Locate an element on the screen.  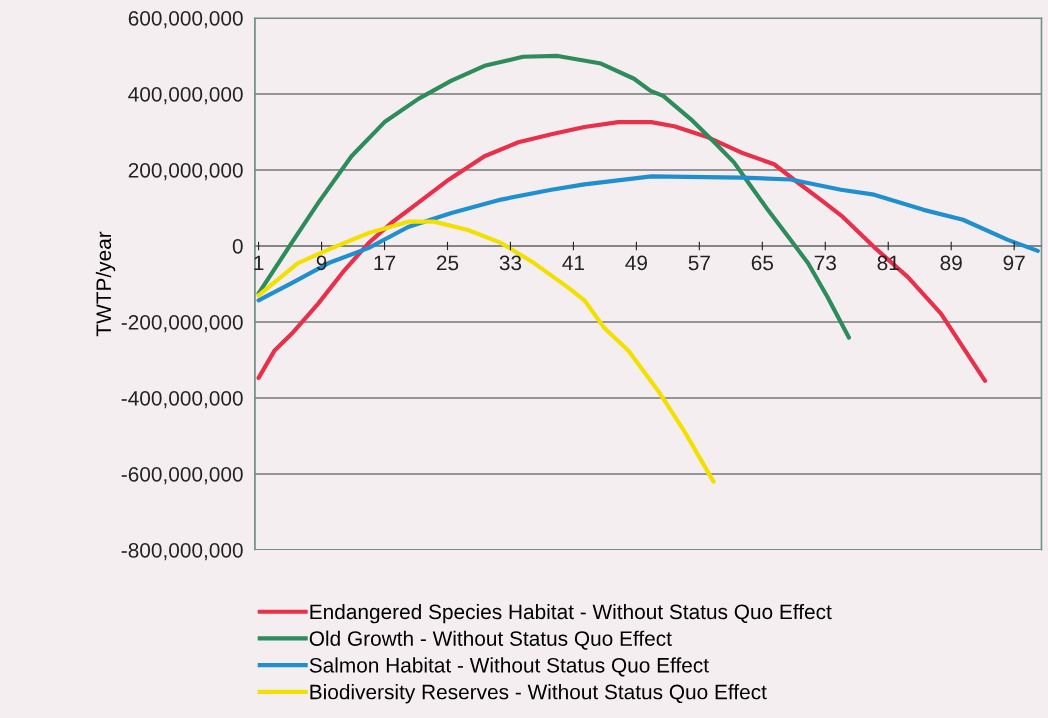
x-tick-label: 73 is located at coordinates (825, 263).